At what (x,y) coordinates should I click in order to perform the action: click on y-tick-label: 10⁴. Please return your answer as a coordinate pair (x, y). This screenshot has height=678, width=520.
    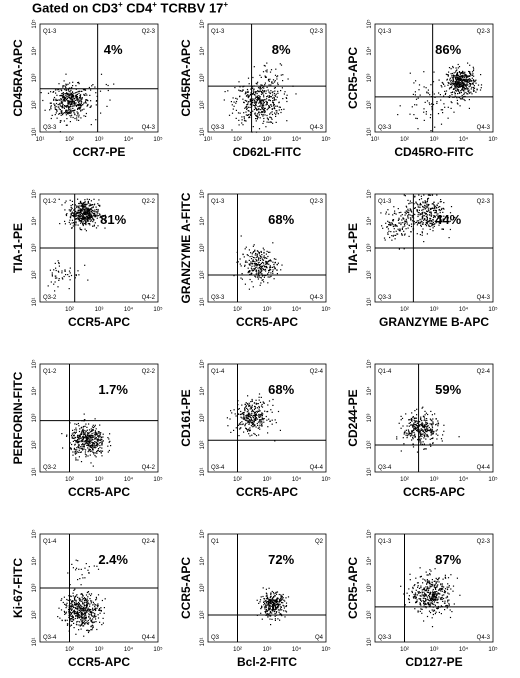
    Looking at the image, I should click on (202, 221).